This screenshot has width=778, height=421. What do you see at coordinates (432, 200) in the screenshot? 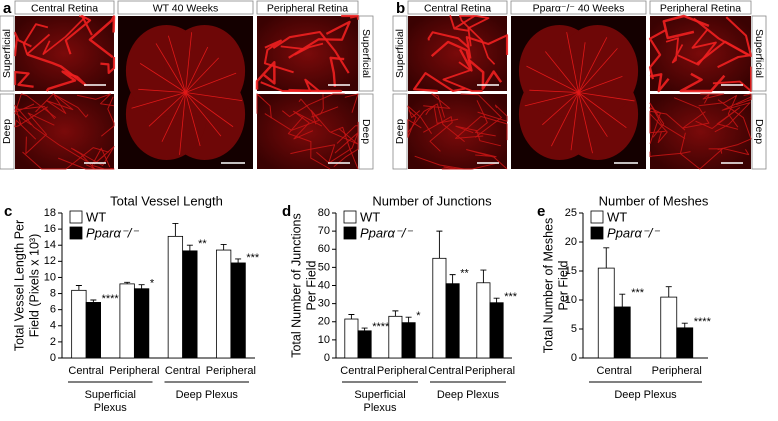
I see `chart-title: Number of Junctions` at bounding box center [432, 200].